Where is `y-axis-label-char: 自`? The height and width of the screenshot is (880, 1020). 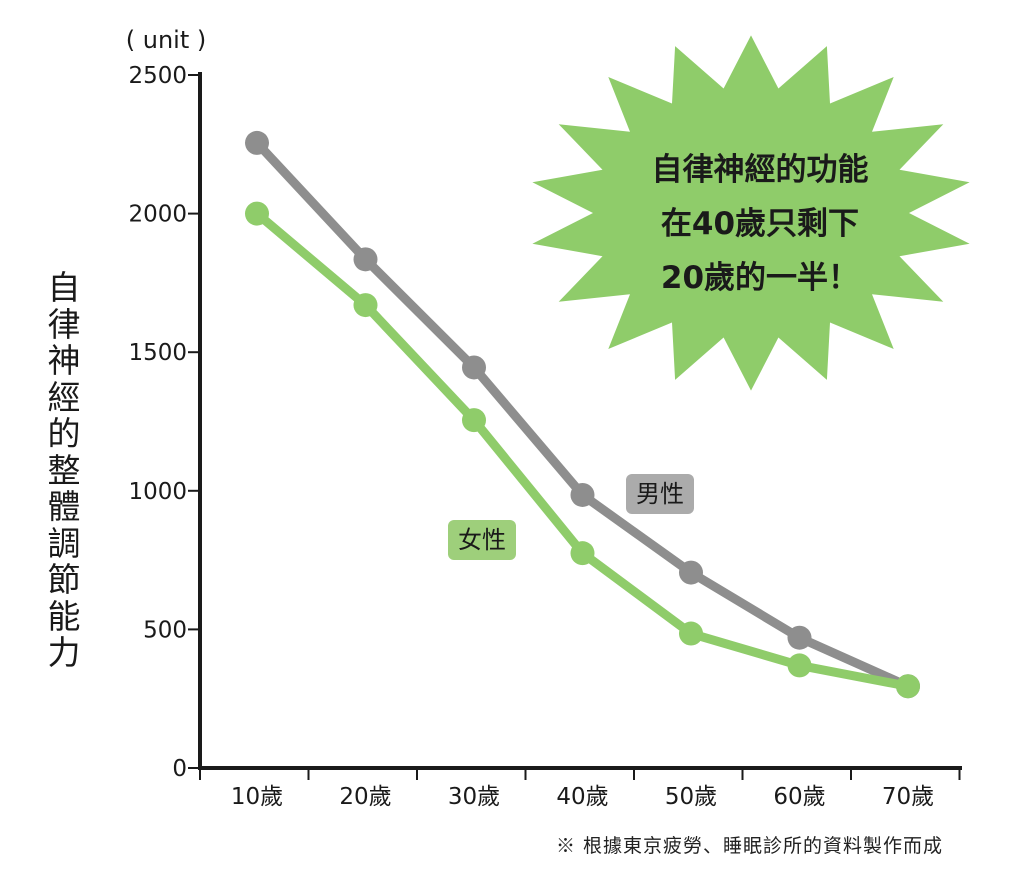 y-axis-label-char: 自 is located at coordinates (64, 287).